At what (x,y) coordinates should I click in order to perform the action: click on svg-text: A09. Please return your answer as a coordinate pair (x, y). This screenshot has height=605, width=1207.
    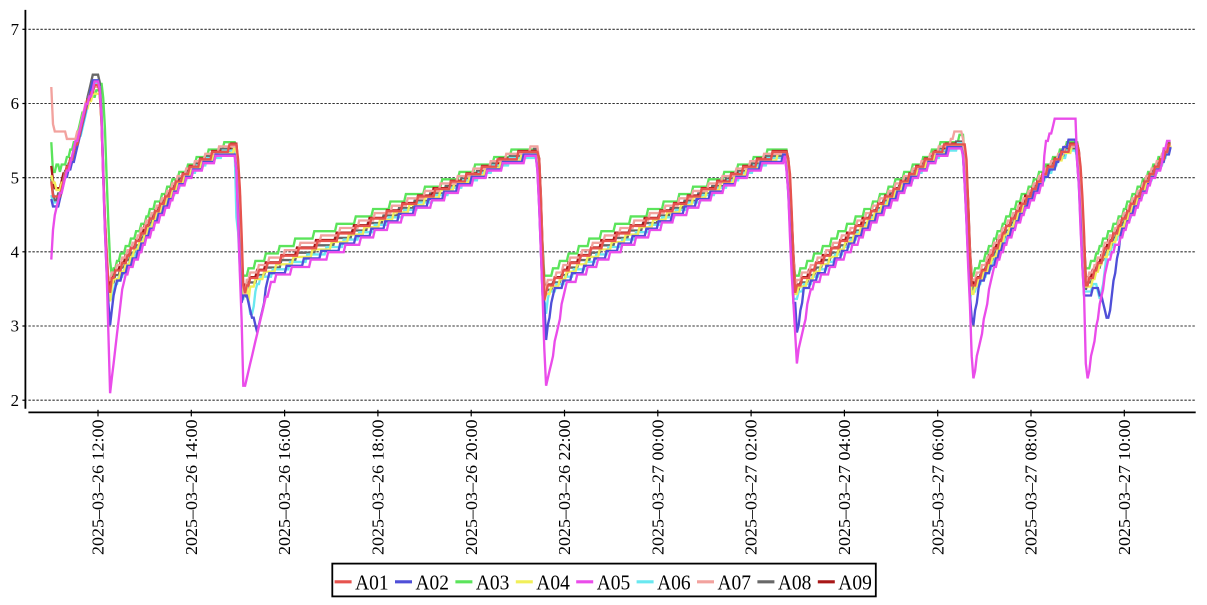
    Looking at the image, I should click on (855, 583).